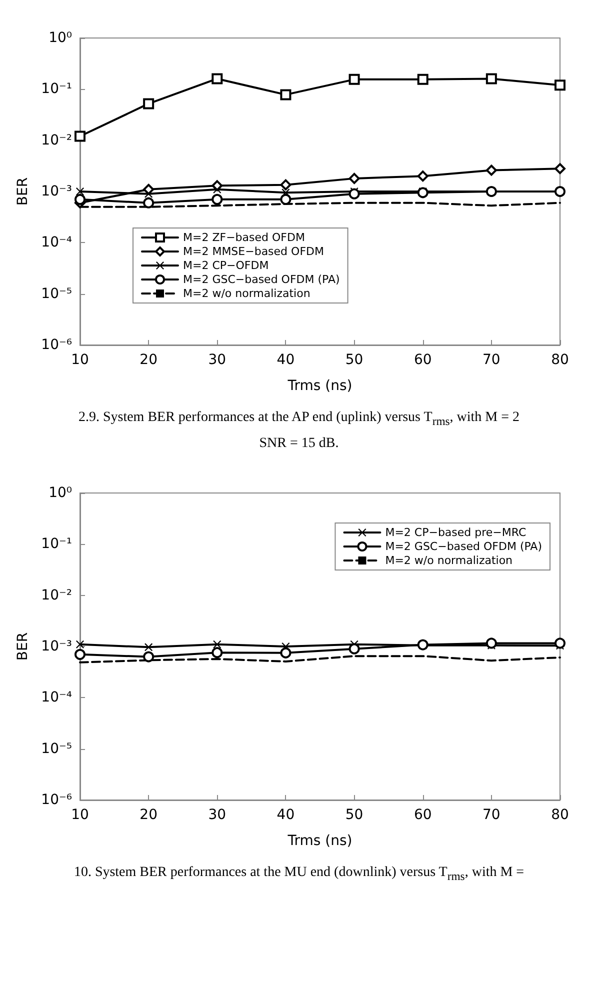 Image resolution: width=598 pixels, height=984 pixels. I want to click on legend-label: M=2 CP−based pre−MRC, so click(455, 532).